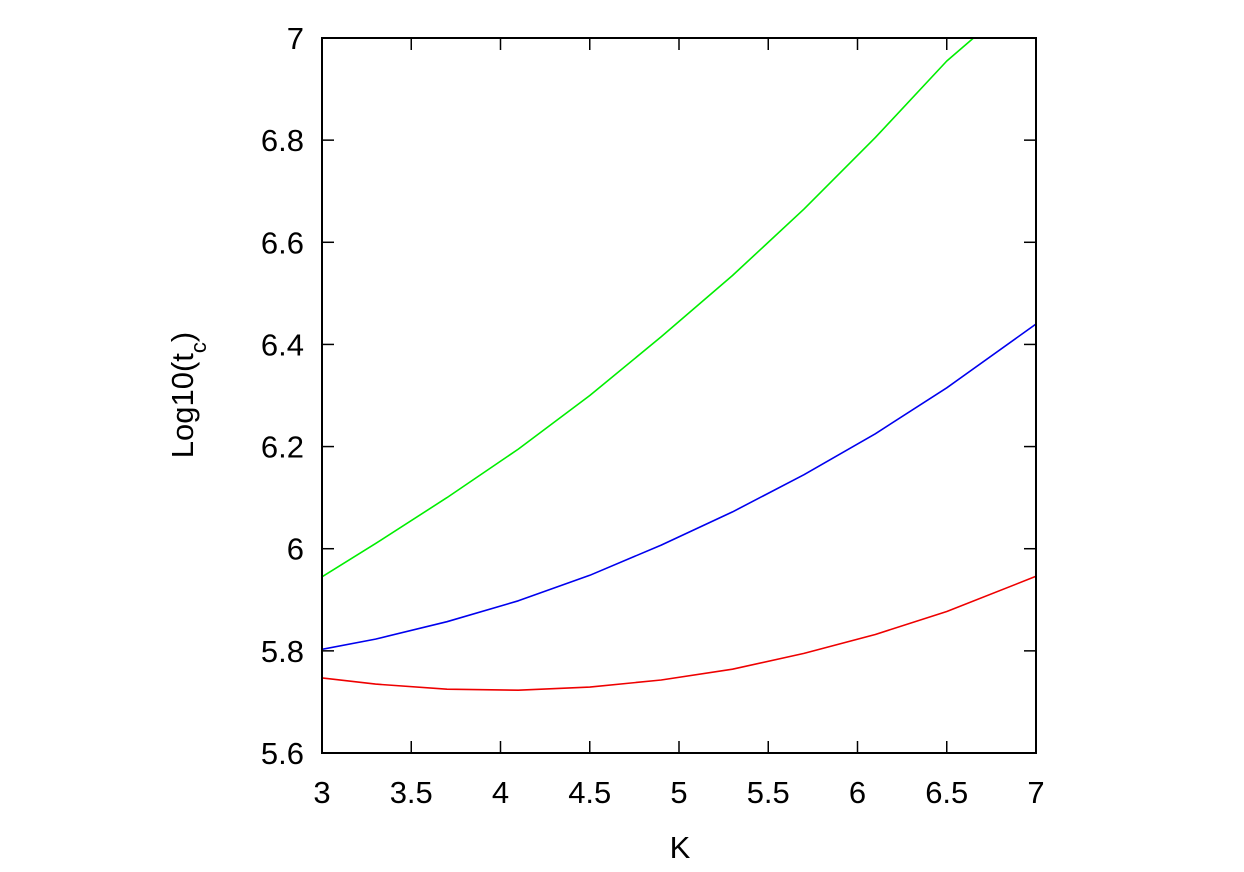 This screenshot has width=1244, height=872. Describe the element at coordinates (500, 792) in the screenshot. I see `x-tick-label: 4` at that location.